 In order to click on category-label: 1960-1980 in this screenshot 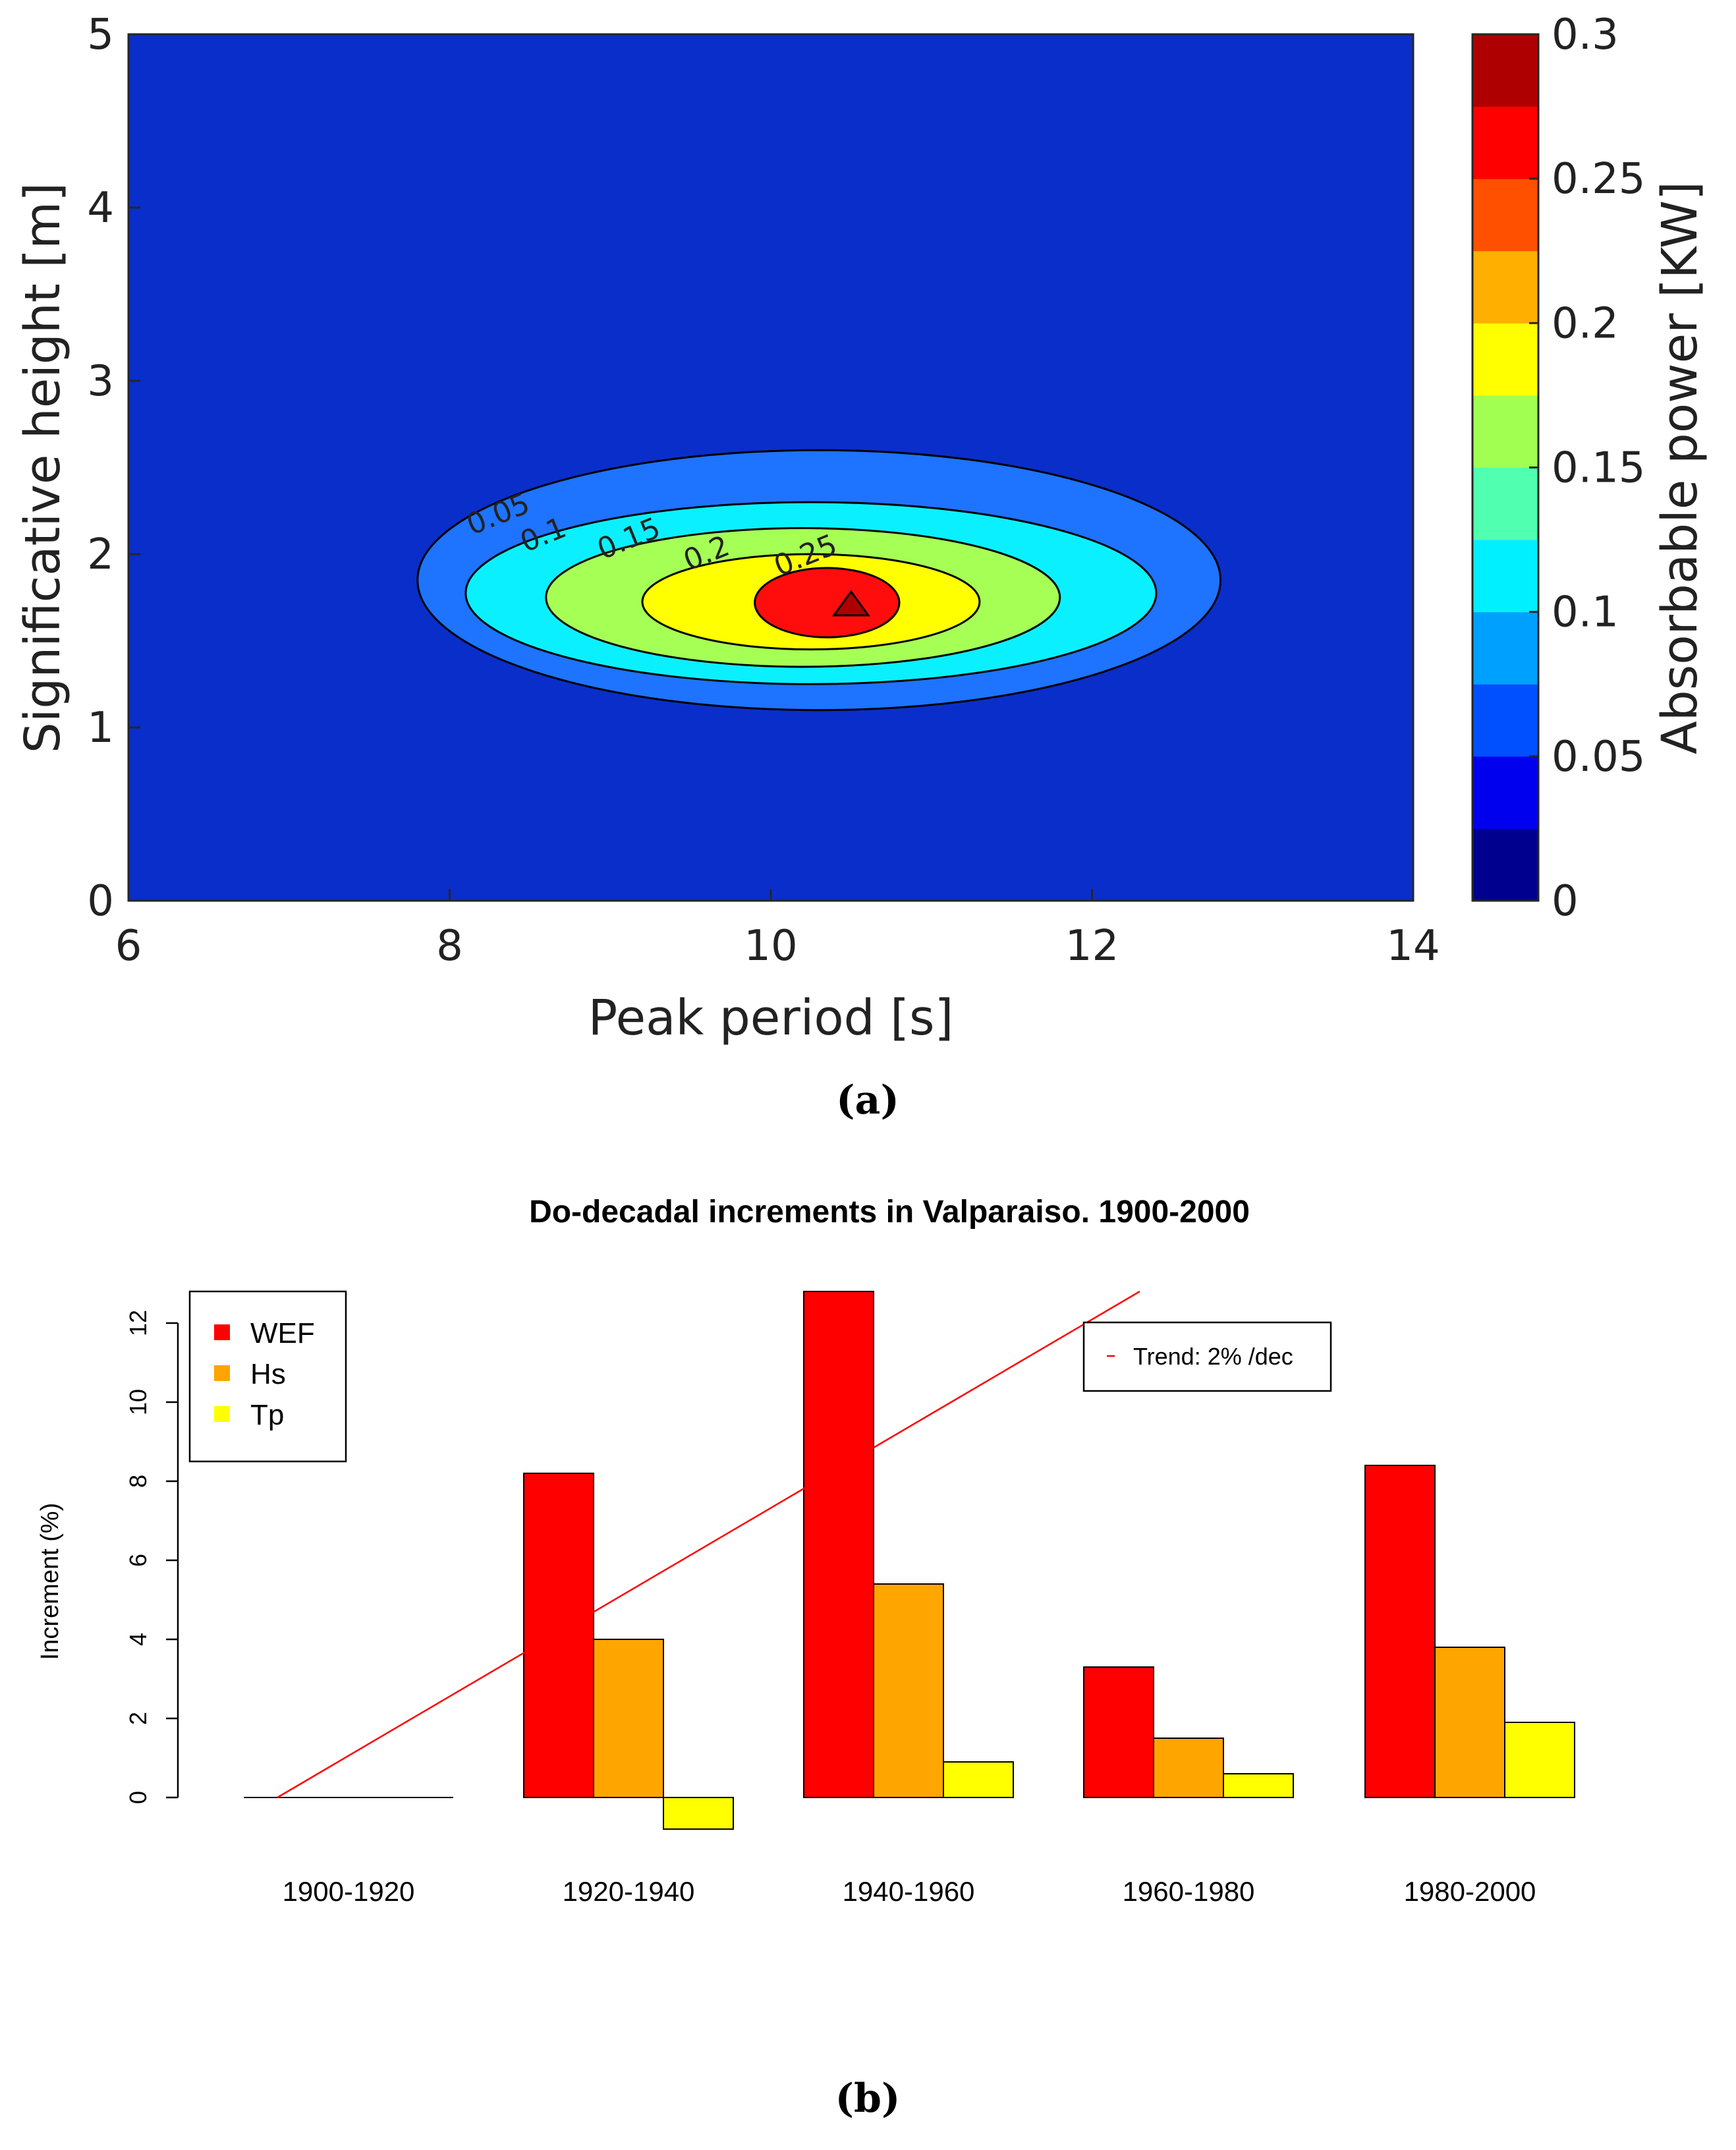, I will do `click(1189, 1892)`.